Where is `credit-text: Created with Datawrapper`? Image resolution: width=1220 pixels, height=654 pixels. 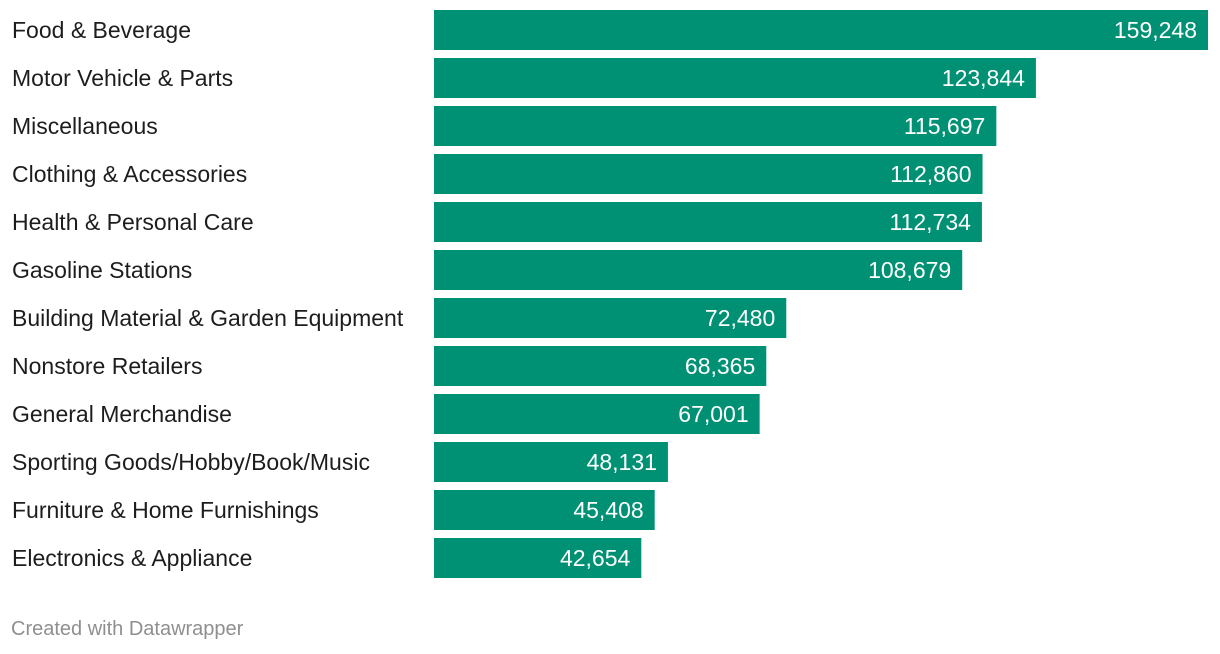
credit-text: Created with Datawrapper is located at coordinates (127, 629).